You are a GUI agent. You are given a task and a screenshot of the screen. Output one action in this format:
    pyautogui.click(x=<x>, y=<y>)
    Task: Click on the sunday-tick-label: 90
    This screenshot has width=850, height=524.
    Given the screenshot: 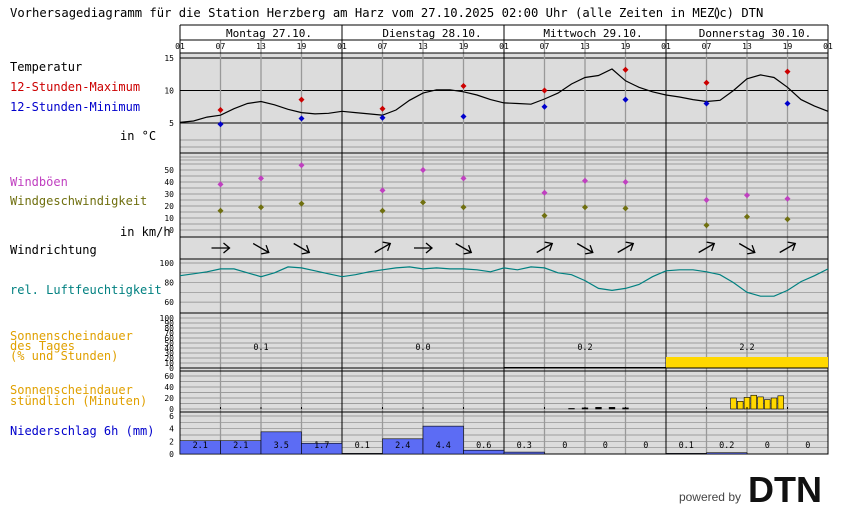 What is the action you would take?
    pyautogui.click(x=169, y=323)
    